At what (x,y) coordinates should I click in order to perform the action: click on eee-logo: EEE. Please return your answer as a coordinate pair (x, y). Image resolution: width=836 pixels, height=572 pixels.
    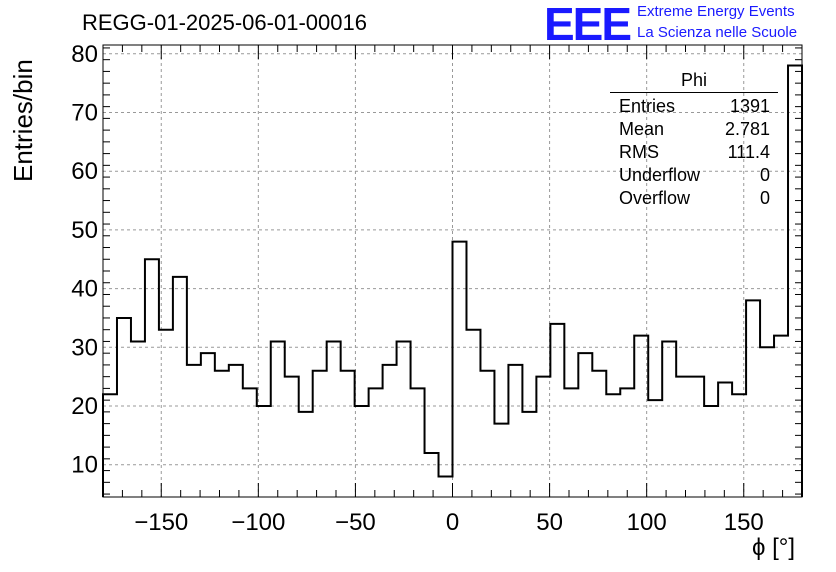
    Looking at the image, I should click on (588, 25).